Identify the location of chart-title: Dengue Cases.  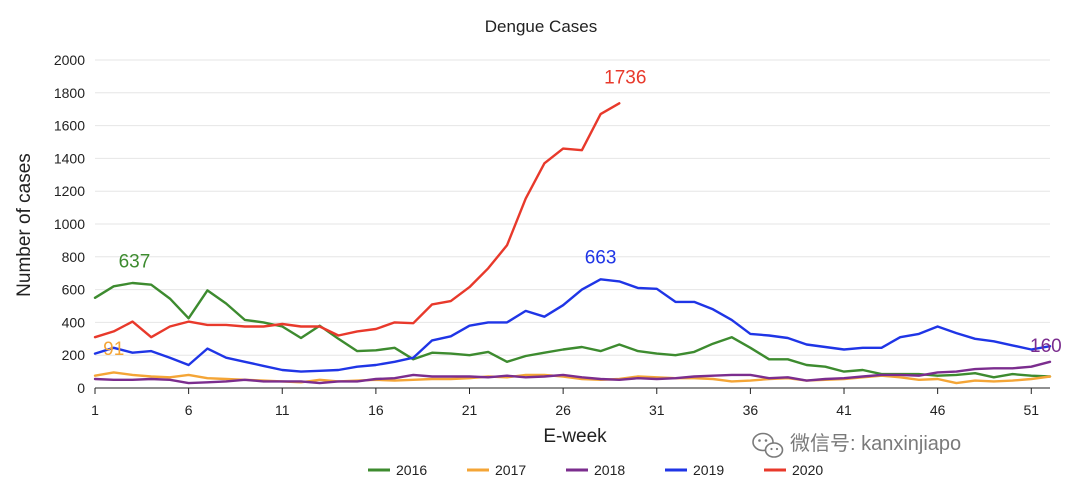
(541, 26).